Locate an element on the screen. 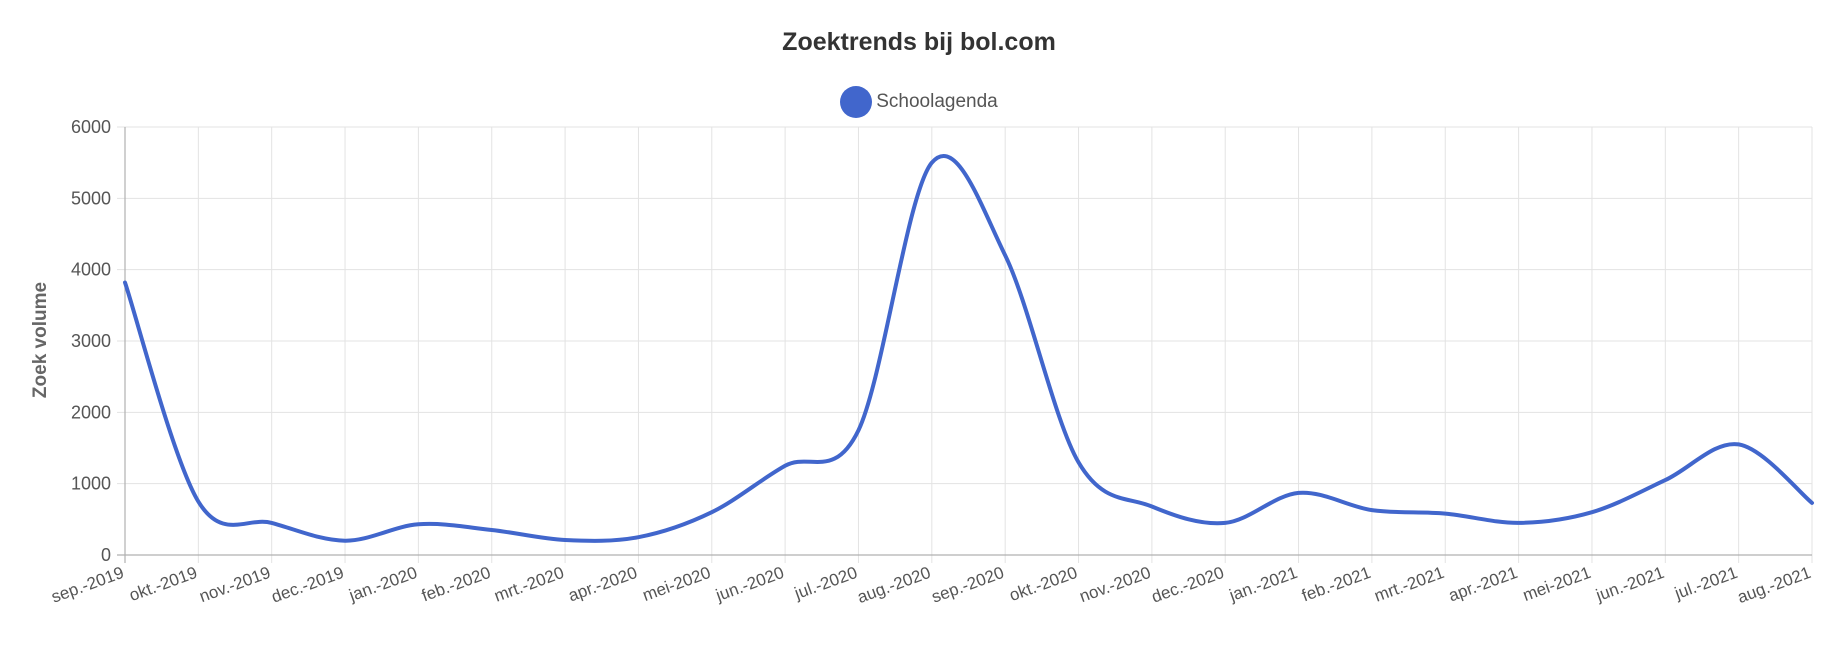  x-tick-label: okt.-2019 is located at coordinates (163, 584).